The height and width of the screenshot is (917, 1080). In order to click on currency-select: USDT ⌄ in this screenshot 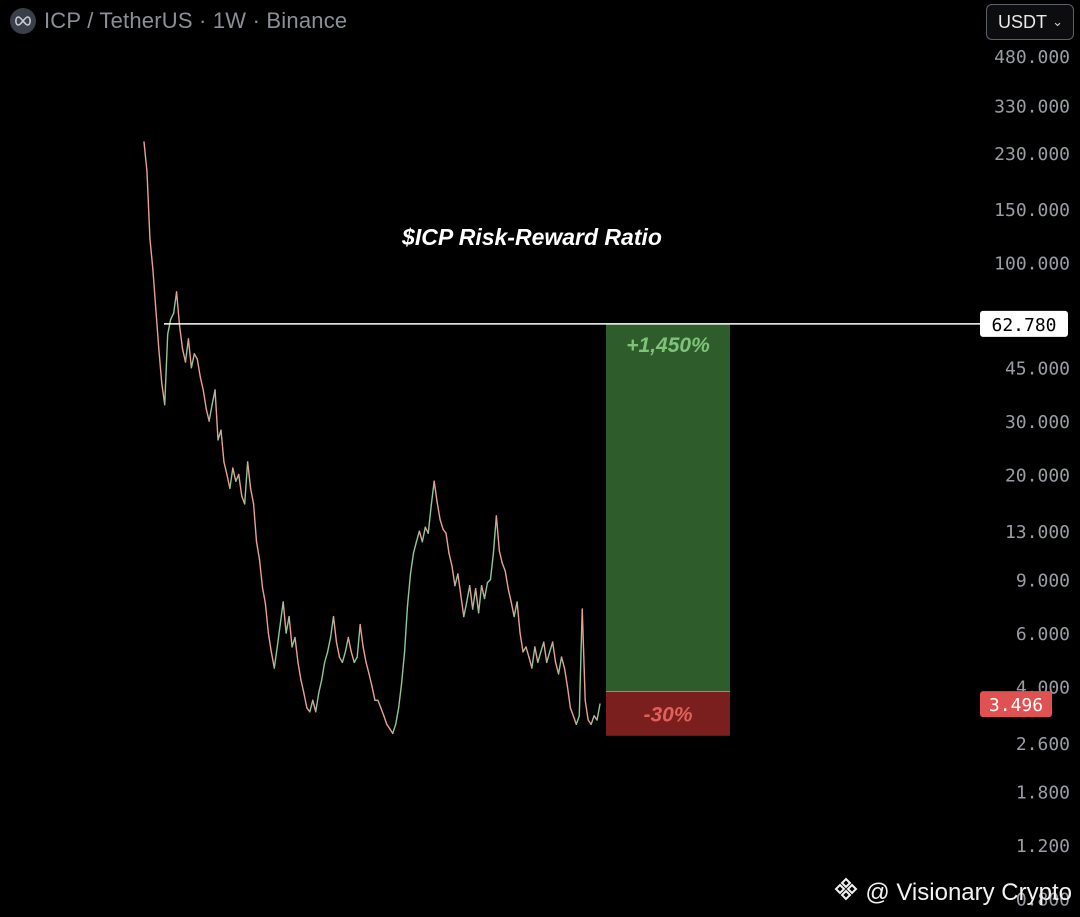, I will do `click(1030, 22)`.